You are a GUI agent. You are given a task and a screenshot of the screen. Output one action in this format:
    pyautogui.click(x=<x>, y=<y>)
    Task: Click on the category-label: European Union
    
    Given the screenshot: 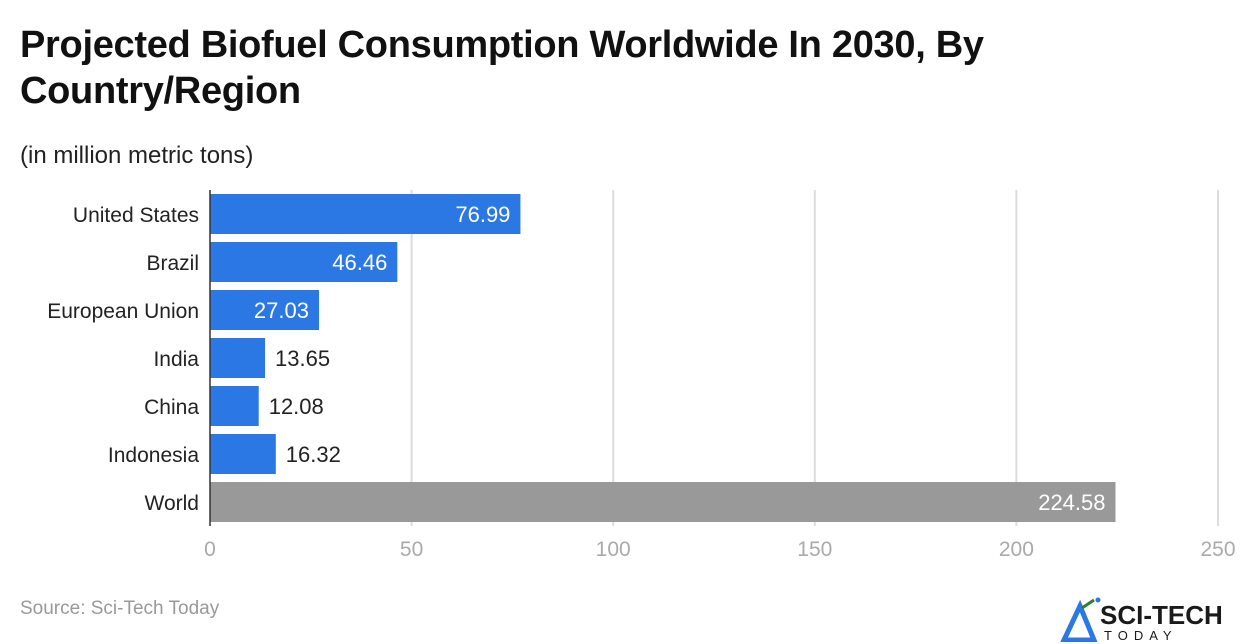 What is the action you would take?
    pyautogui.click(x=123, y=311)
    